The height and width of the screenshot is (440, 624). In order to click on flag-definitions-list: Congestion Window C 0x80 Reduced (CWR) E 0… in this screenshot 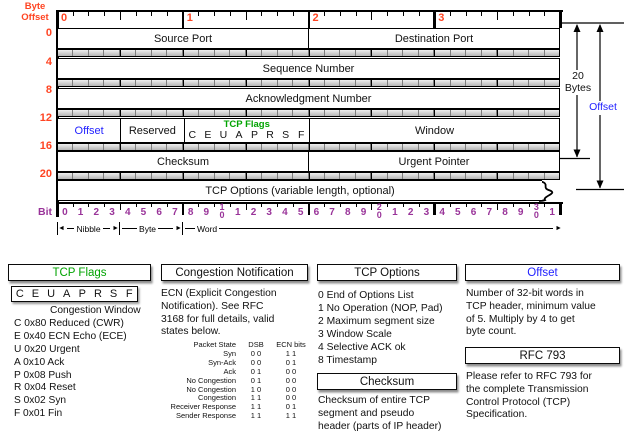, I will do `click(85, 363)`.